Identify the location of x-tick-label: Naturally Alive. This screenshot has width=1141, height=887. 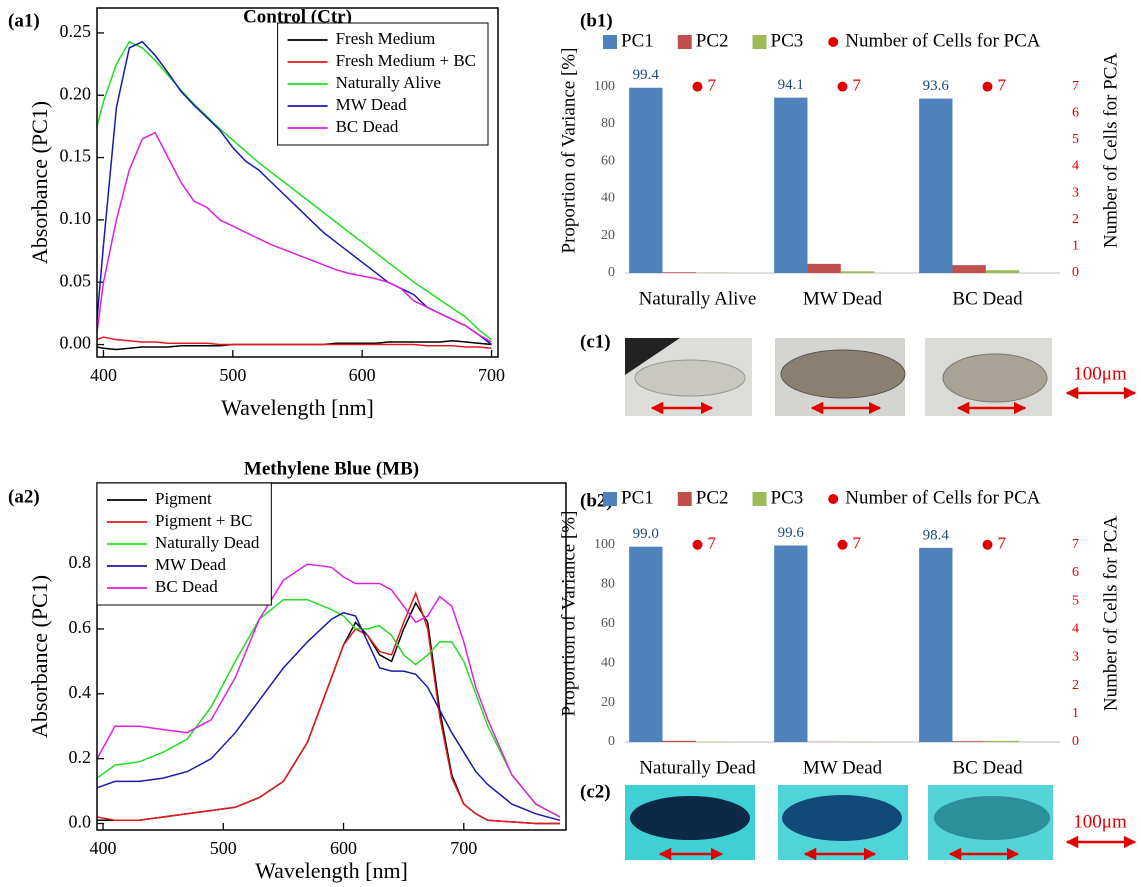
(698, 298).